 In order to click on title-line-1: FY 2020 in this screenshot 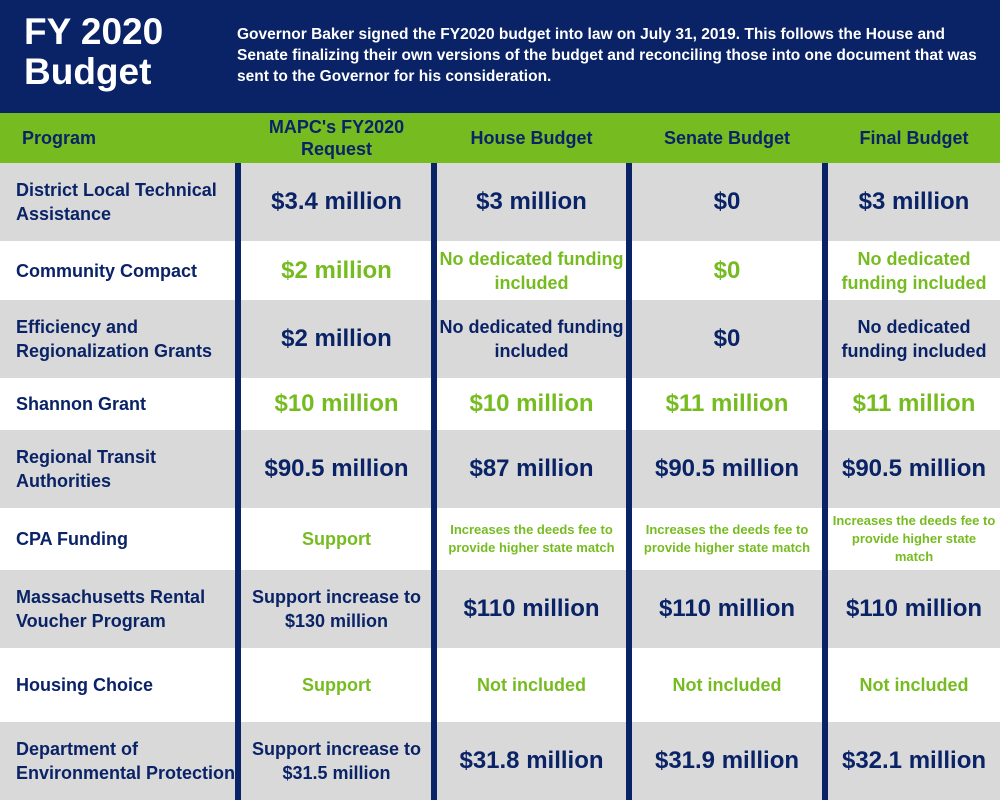, I will do `click(94, 31)`.